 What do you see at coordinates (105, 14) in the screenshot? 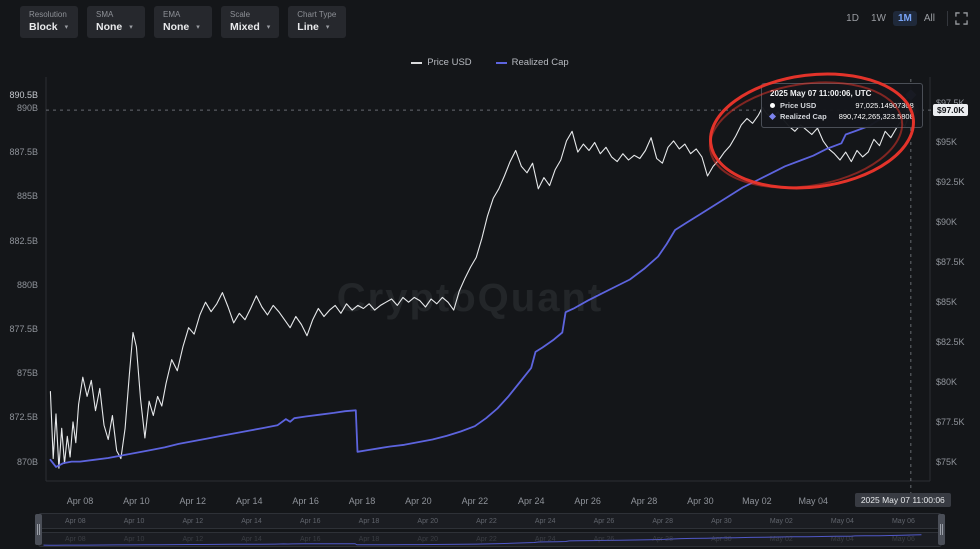
I see `control-label: SMA` at bounding box center [105, 14].